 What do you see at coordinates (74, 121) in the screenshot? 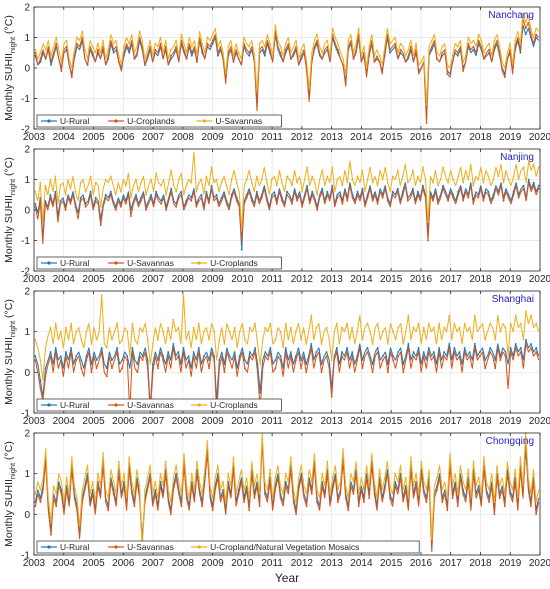
I see `legend-label: U-Rural` at bounding box center [74, 121].